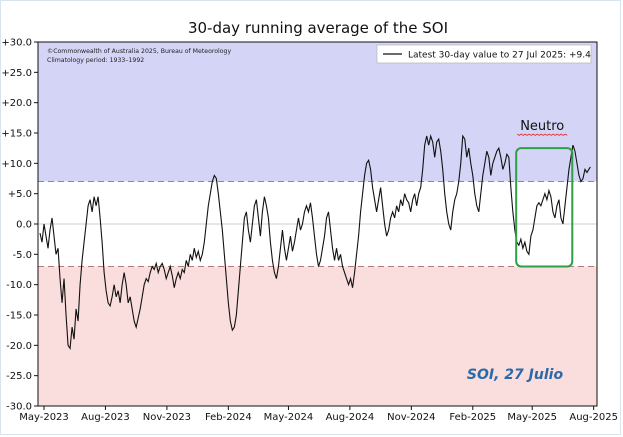 The height and width of the screenshot is (437, 623). I want to click on neutro-spell-underline, so click(542, 134).